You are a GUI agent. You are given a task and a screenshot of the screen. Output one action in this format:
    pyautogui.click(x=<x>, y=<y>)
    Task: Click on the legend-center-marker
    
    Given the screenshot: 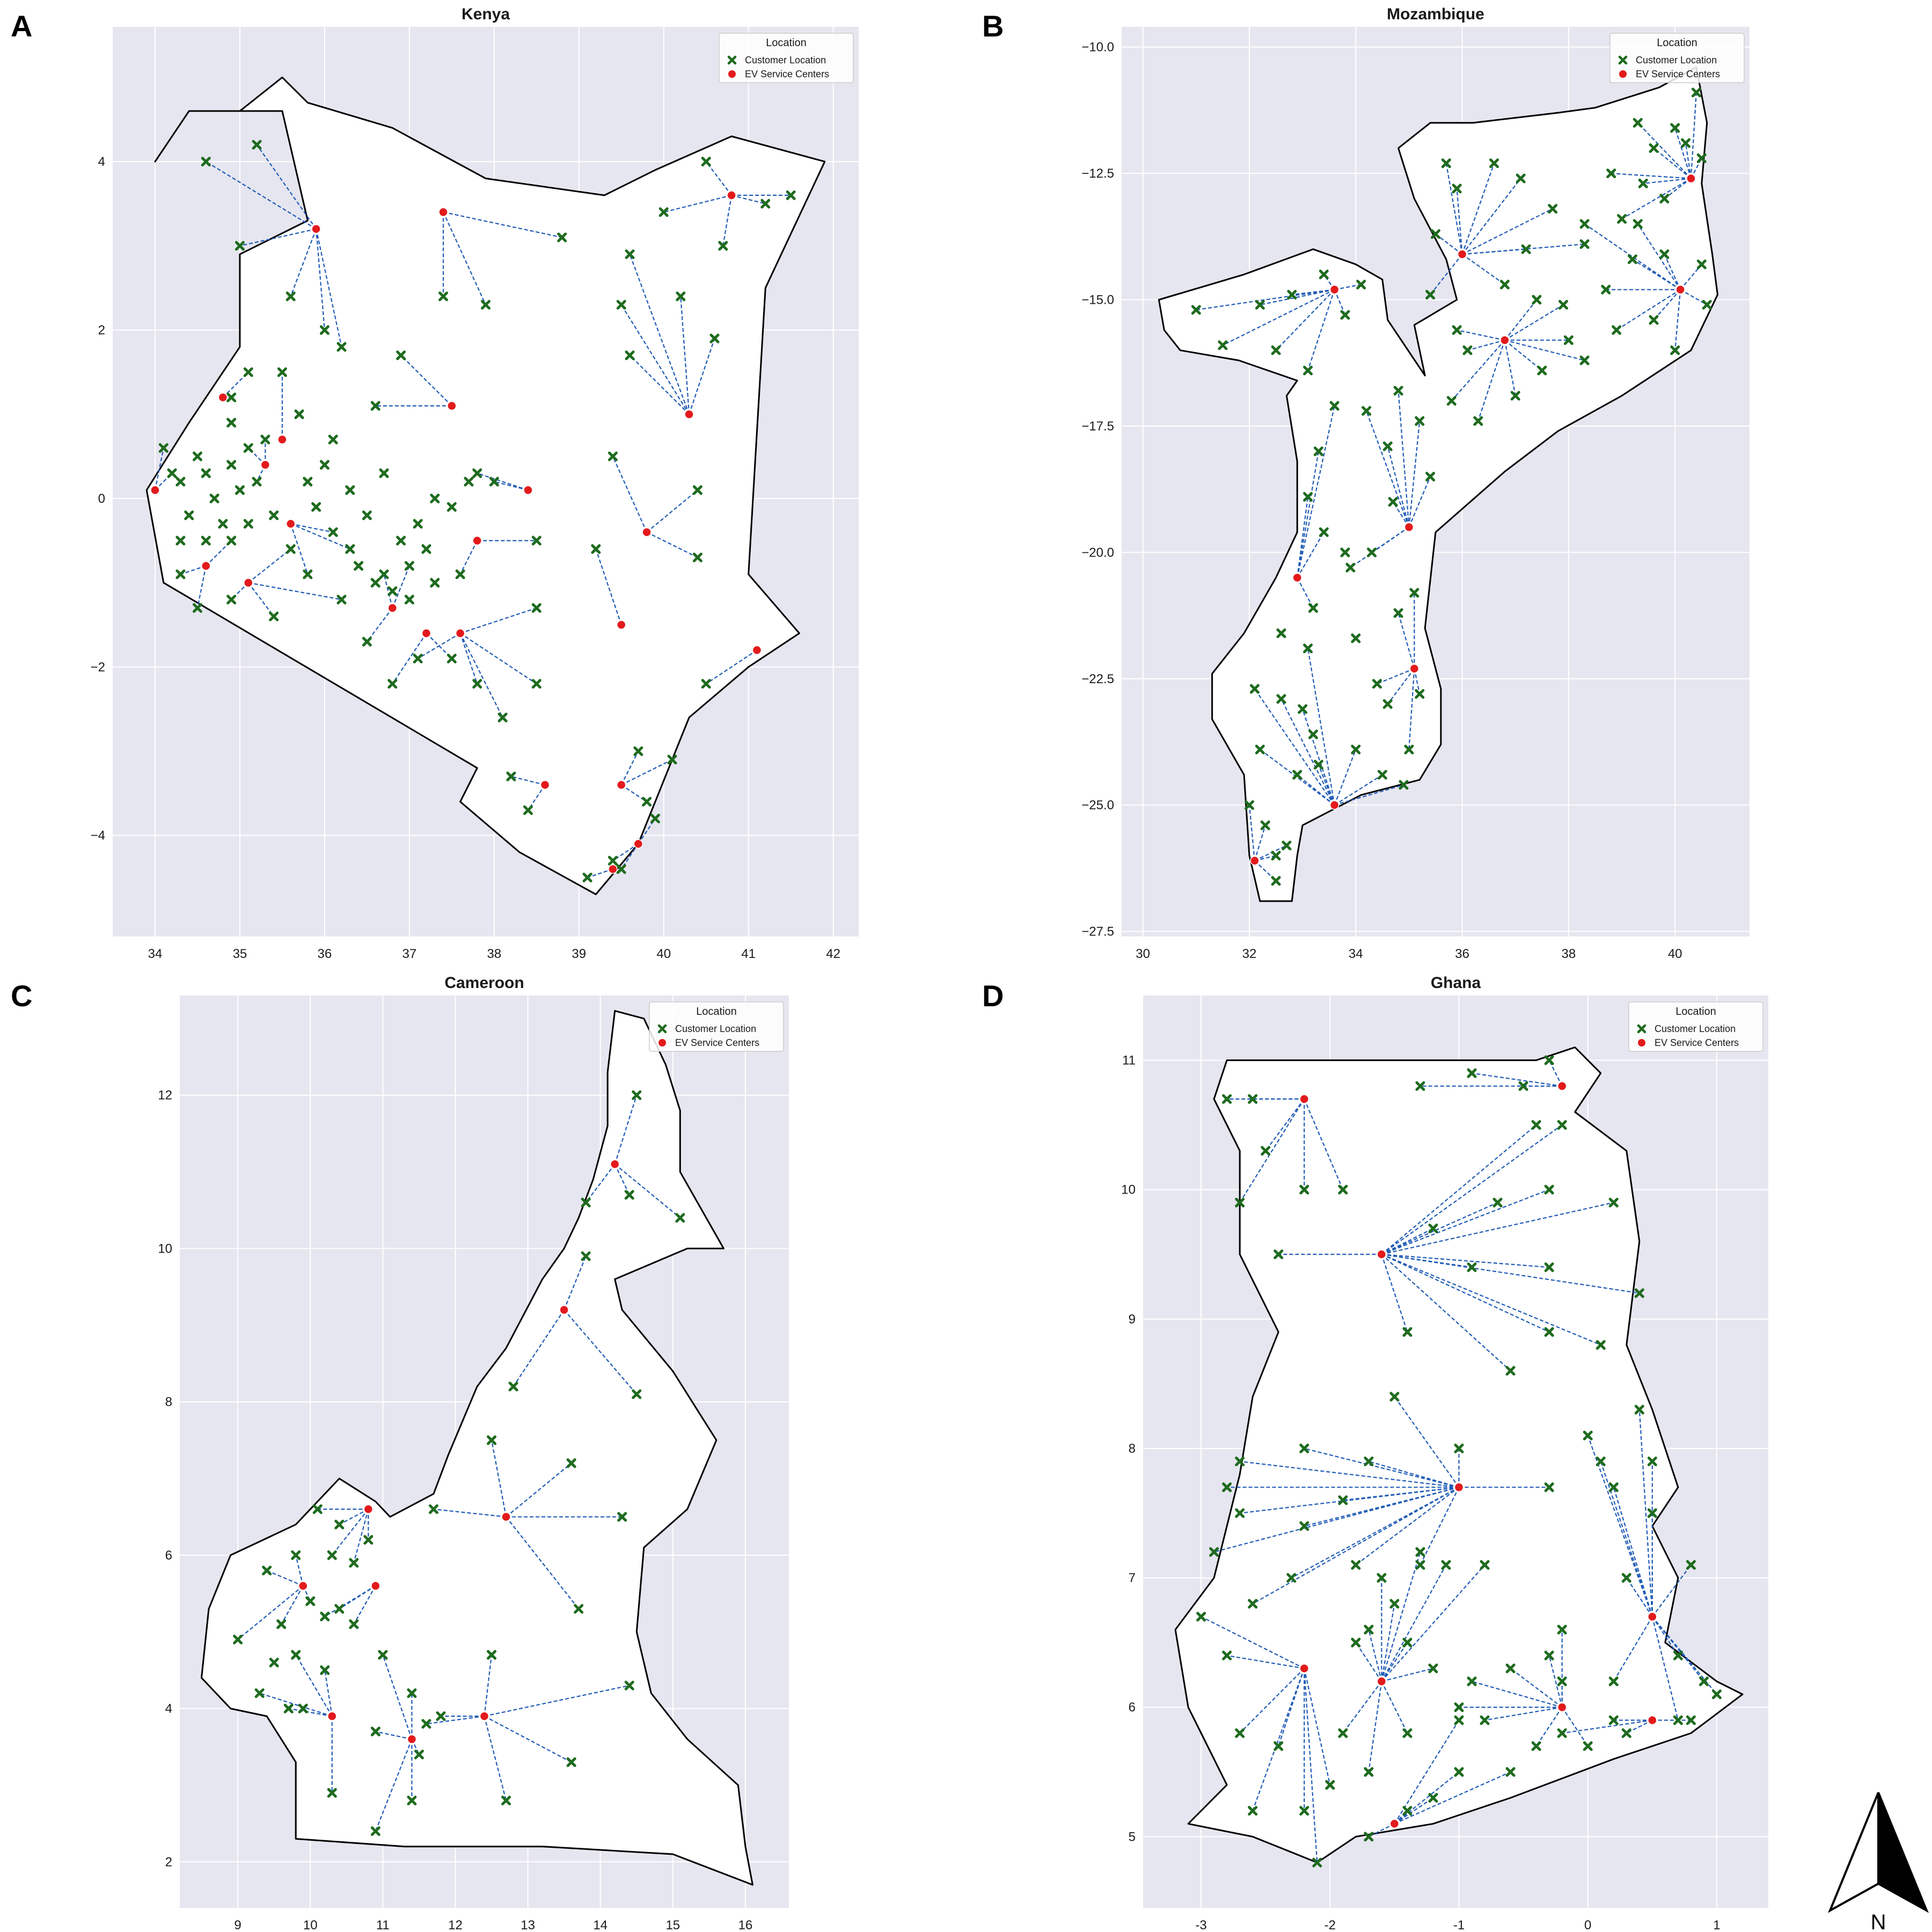 What is the action you would take?
    pyautogui.click(x=662, y=1042)
    